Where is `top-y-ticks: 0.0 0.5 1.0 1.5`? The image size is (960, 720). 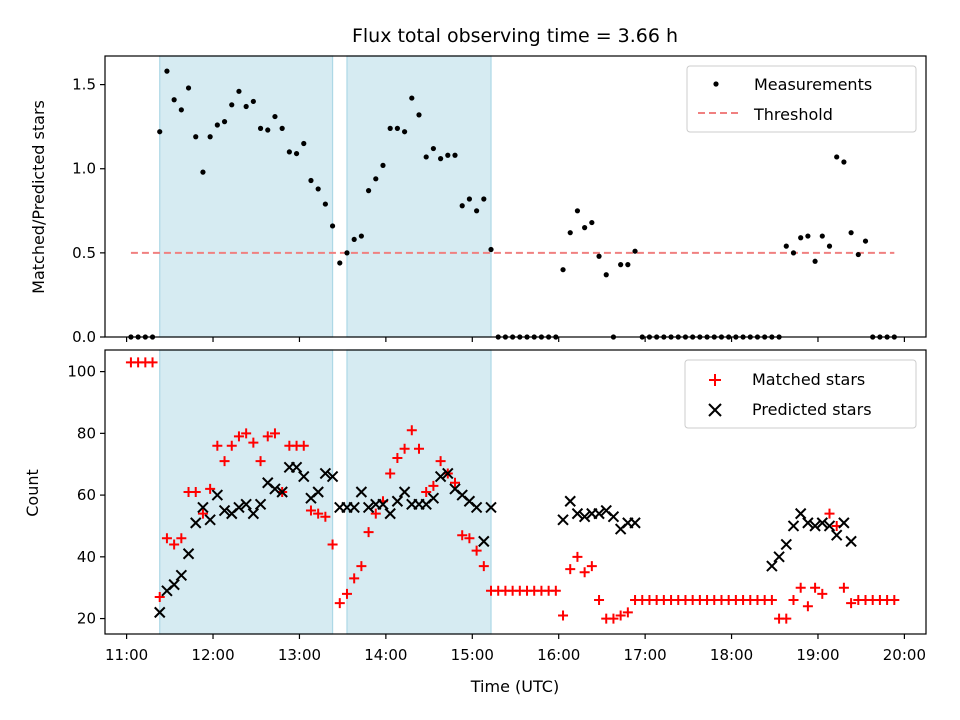 top-y-ticks: 0.0 0.5 1.0 1.5 is located at coordinates (88, 211).